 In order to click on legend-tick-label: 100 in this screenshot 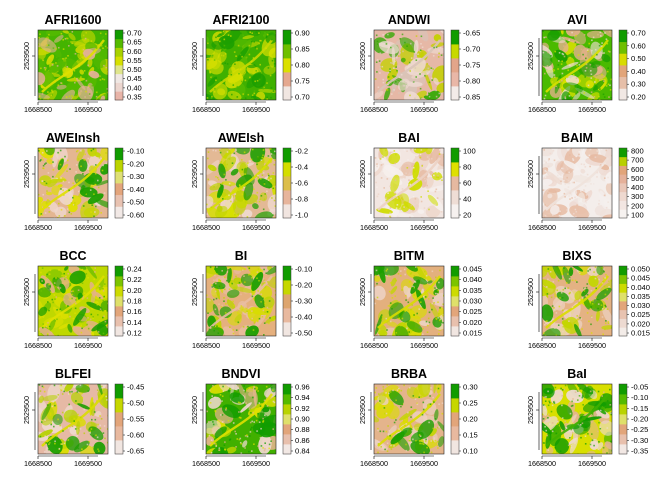, I will do `click(637, 215)`.